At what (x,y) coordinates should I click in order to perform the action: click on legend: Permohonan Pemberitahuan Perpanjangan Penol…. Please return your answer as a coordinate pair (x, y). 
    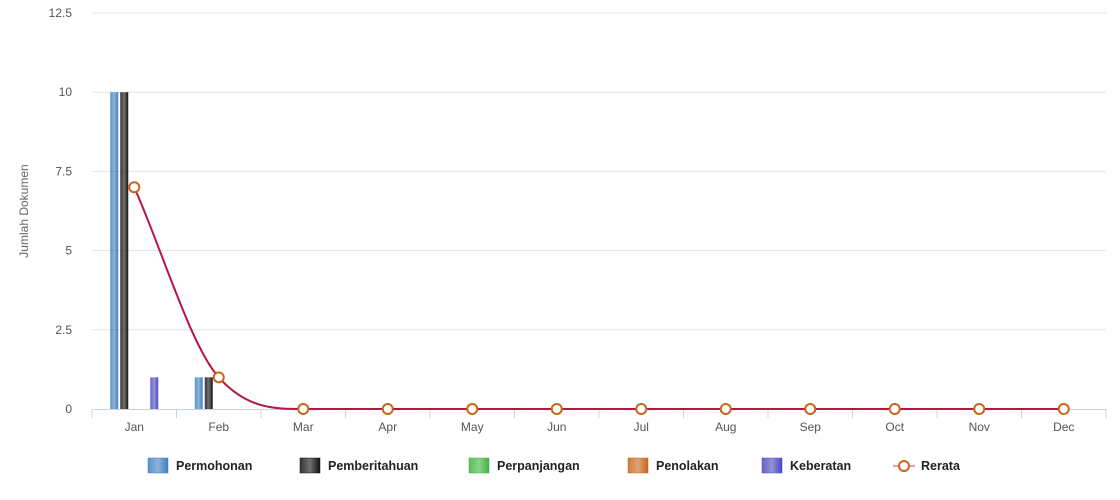
    Looking at the image, I should click on (554, 465).